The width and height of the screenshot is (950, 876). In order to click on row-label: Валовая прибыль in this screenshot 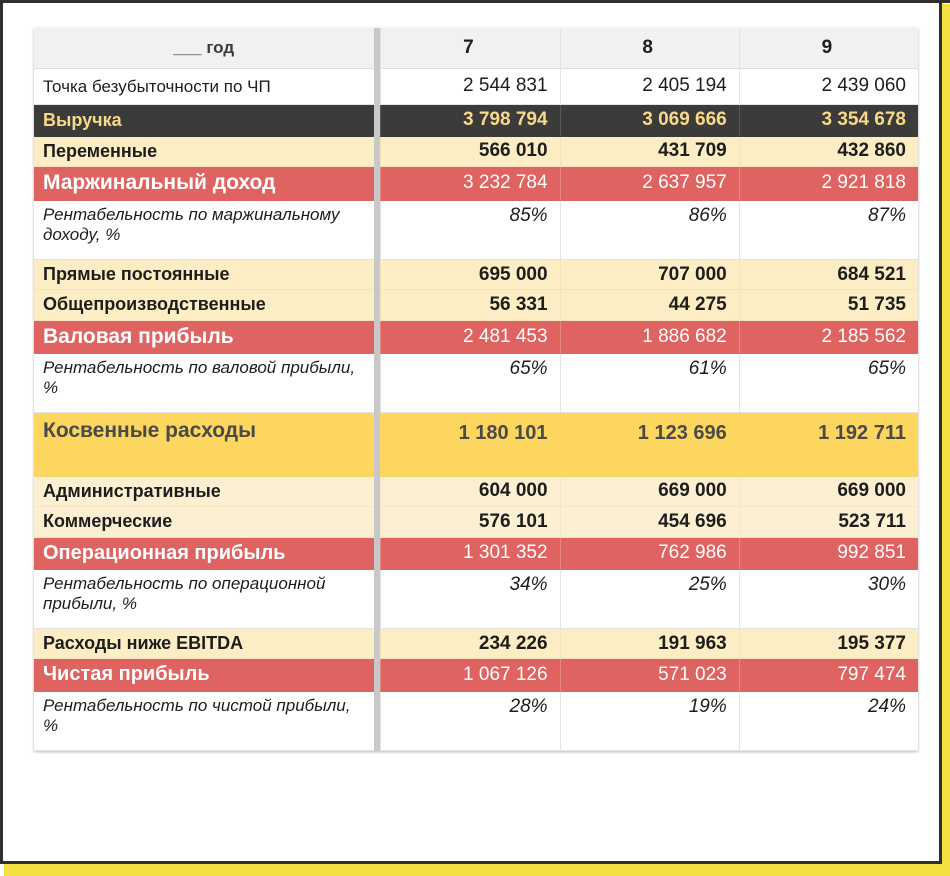, I will do `click(204, 337)`.